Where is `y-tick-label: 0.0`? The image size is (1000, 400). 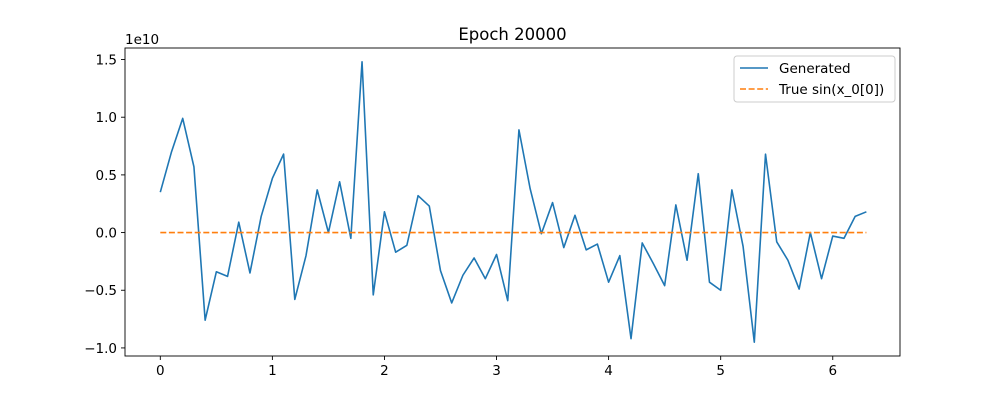 y-tick-label: 0.0 is located at coordinates (106, 234).